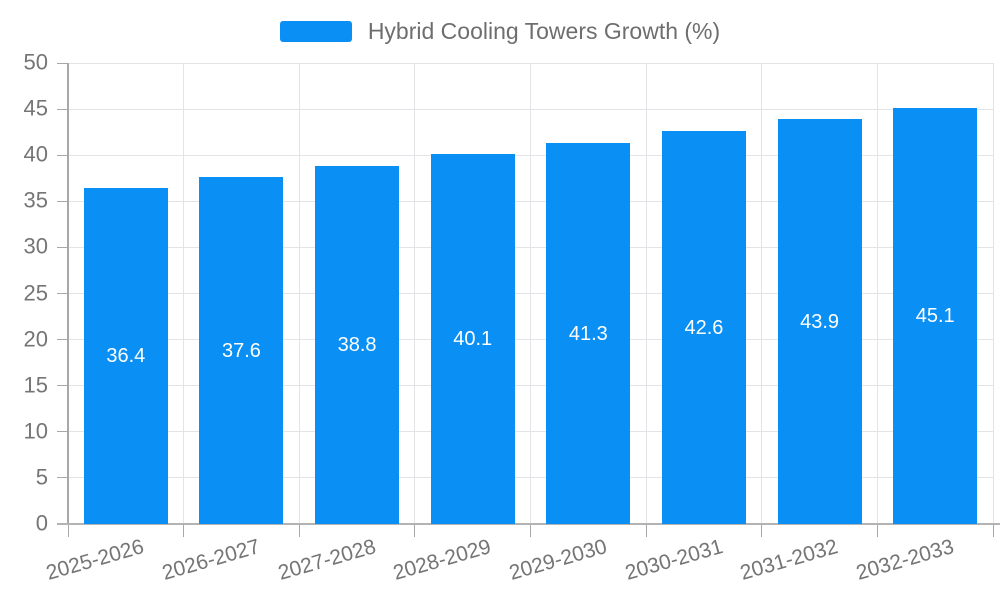 This screenshot has height=600, width=1000. Describe the element at coordinates (35, 339) in the screenshot. I see `y-axis-label: 20` at that location.